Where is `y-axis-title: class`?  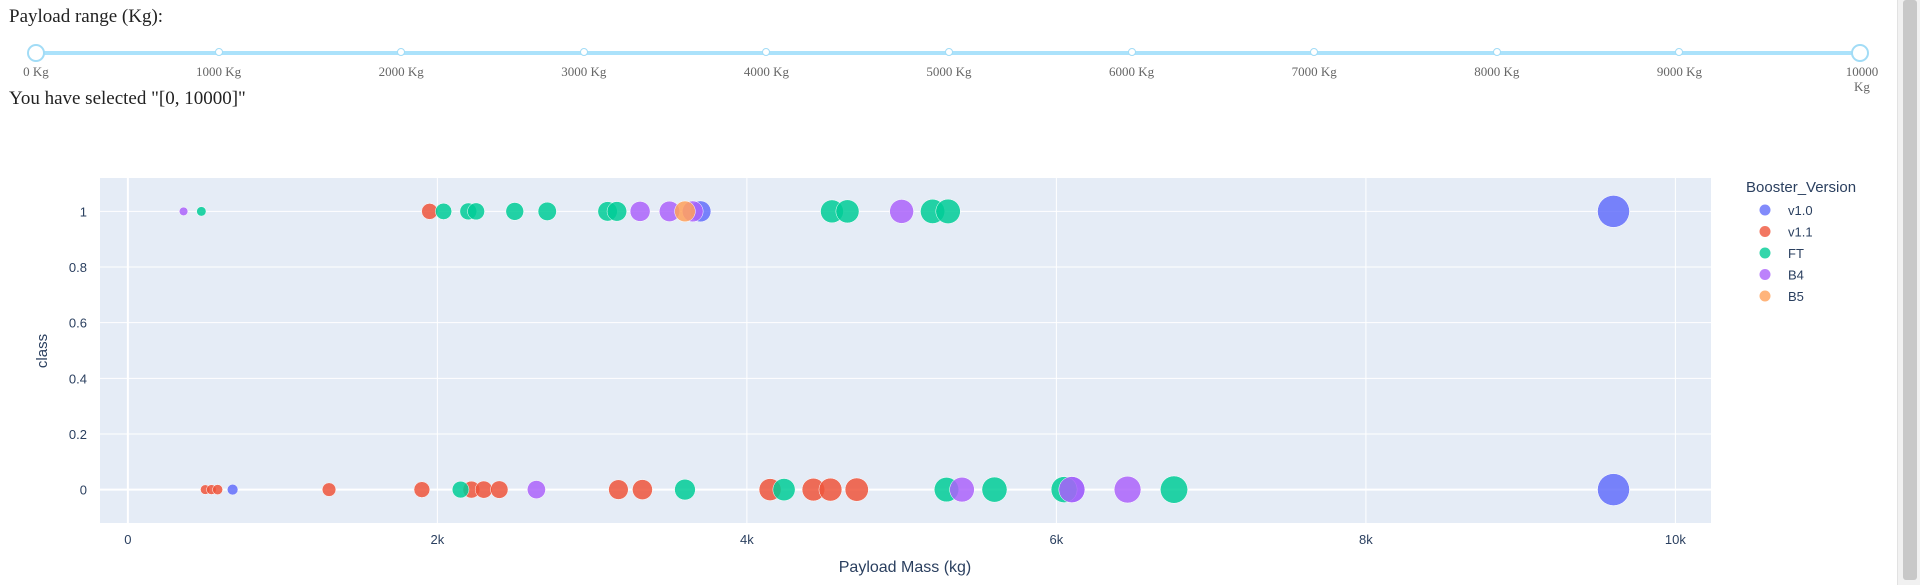
y-axis-title: class is located at coordinates (42, 351).